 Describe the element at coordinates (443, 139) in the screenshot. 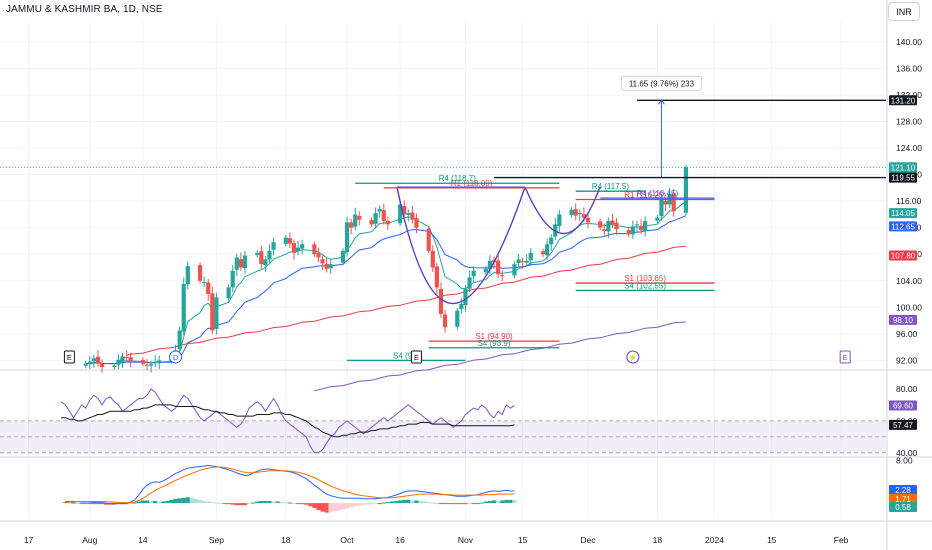

I see `horizontal-lines` at that location.